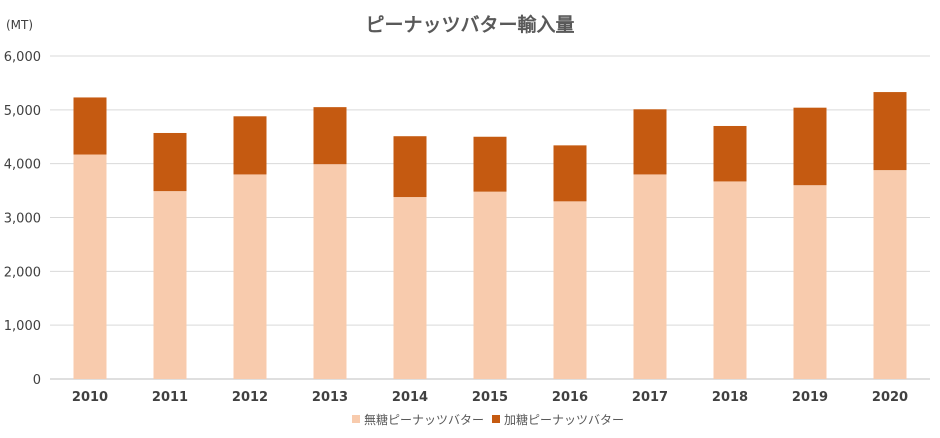 The image size is (940, 438). Describe the element at coordinates (564, 419) in the screenshot. I see `legend-label: 加糖ピーナッツバター` at that location.